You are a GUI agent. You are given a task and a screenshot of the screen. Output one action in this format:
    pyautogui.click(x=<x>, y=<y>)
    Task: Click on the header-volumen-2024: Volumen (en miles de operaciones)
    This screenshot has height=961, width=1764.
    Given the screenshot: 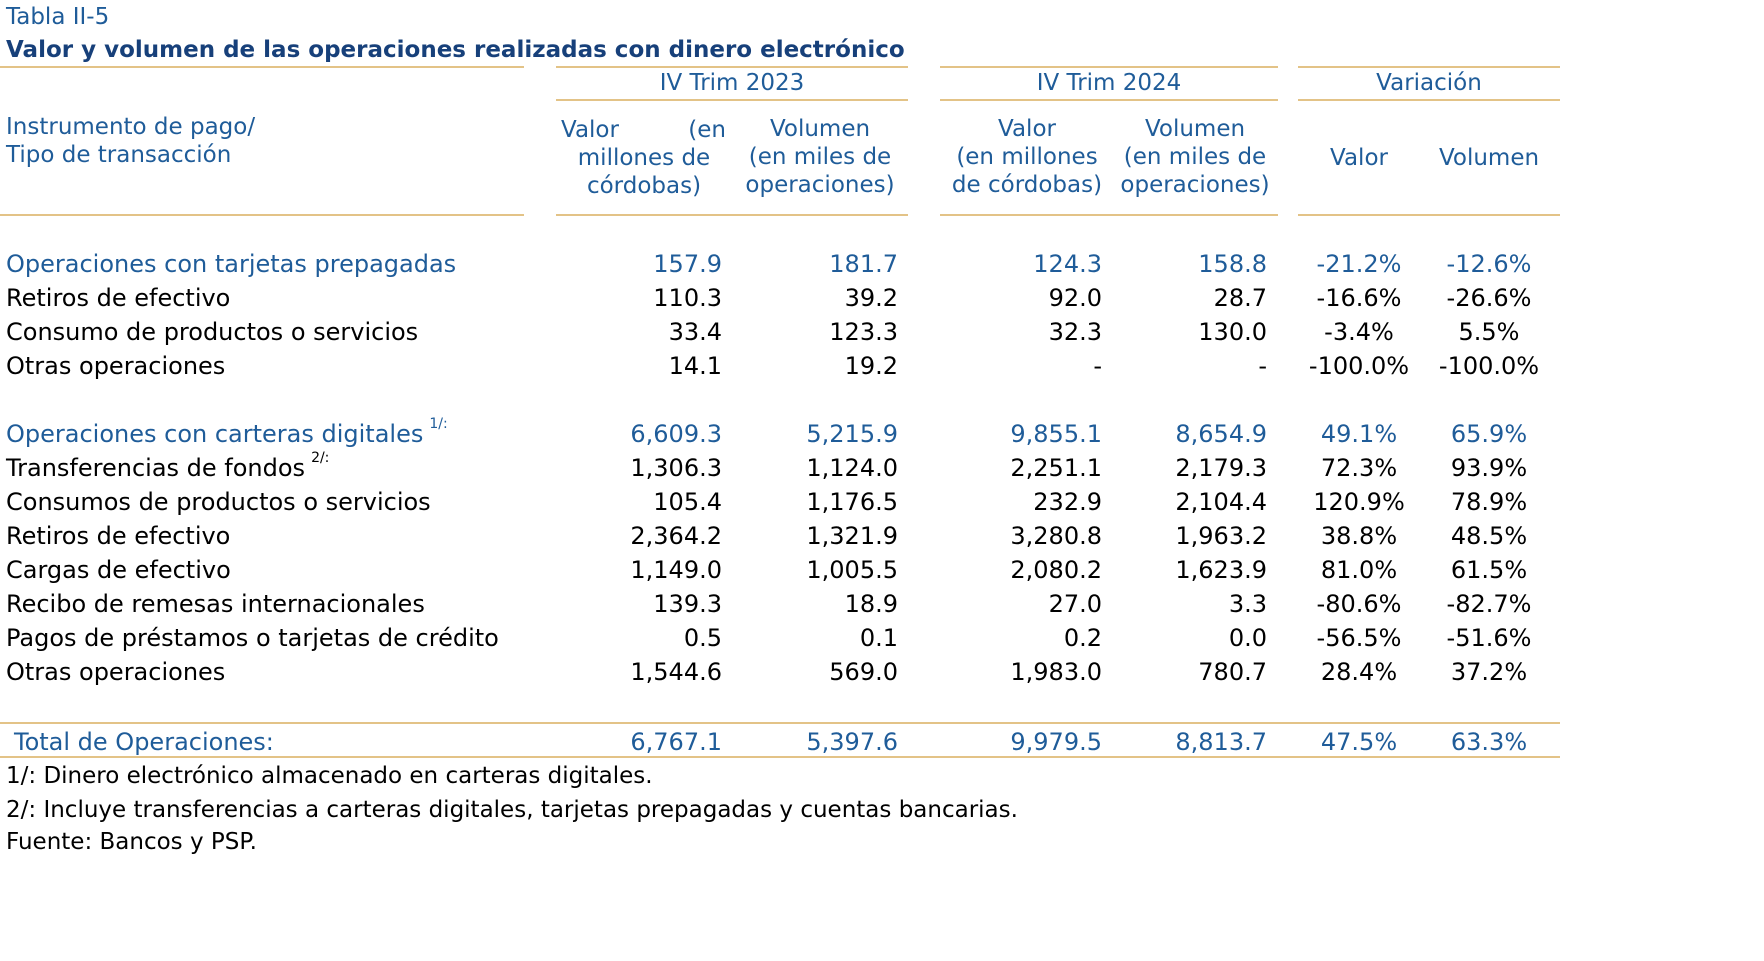 What is the action you would take?
    pyautogui.click(x=1195, y=157)
    